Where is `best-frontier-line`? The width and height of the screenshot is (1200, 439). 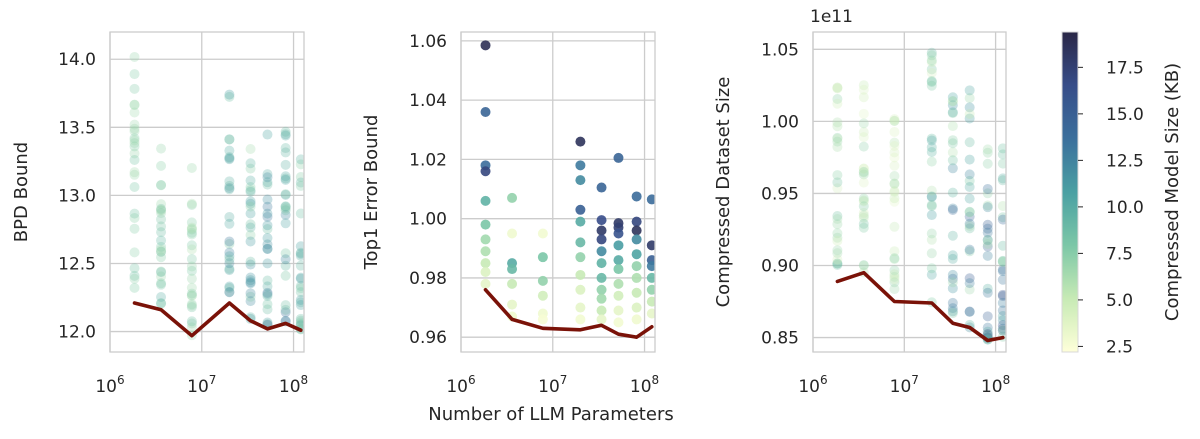 best-frontier-line is located at coordinates (920, 306).